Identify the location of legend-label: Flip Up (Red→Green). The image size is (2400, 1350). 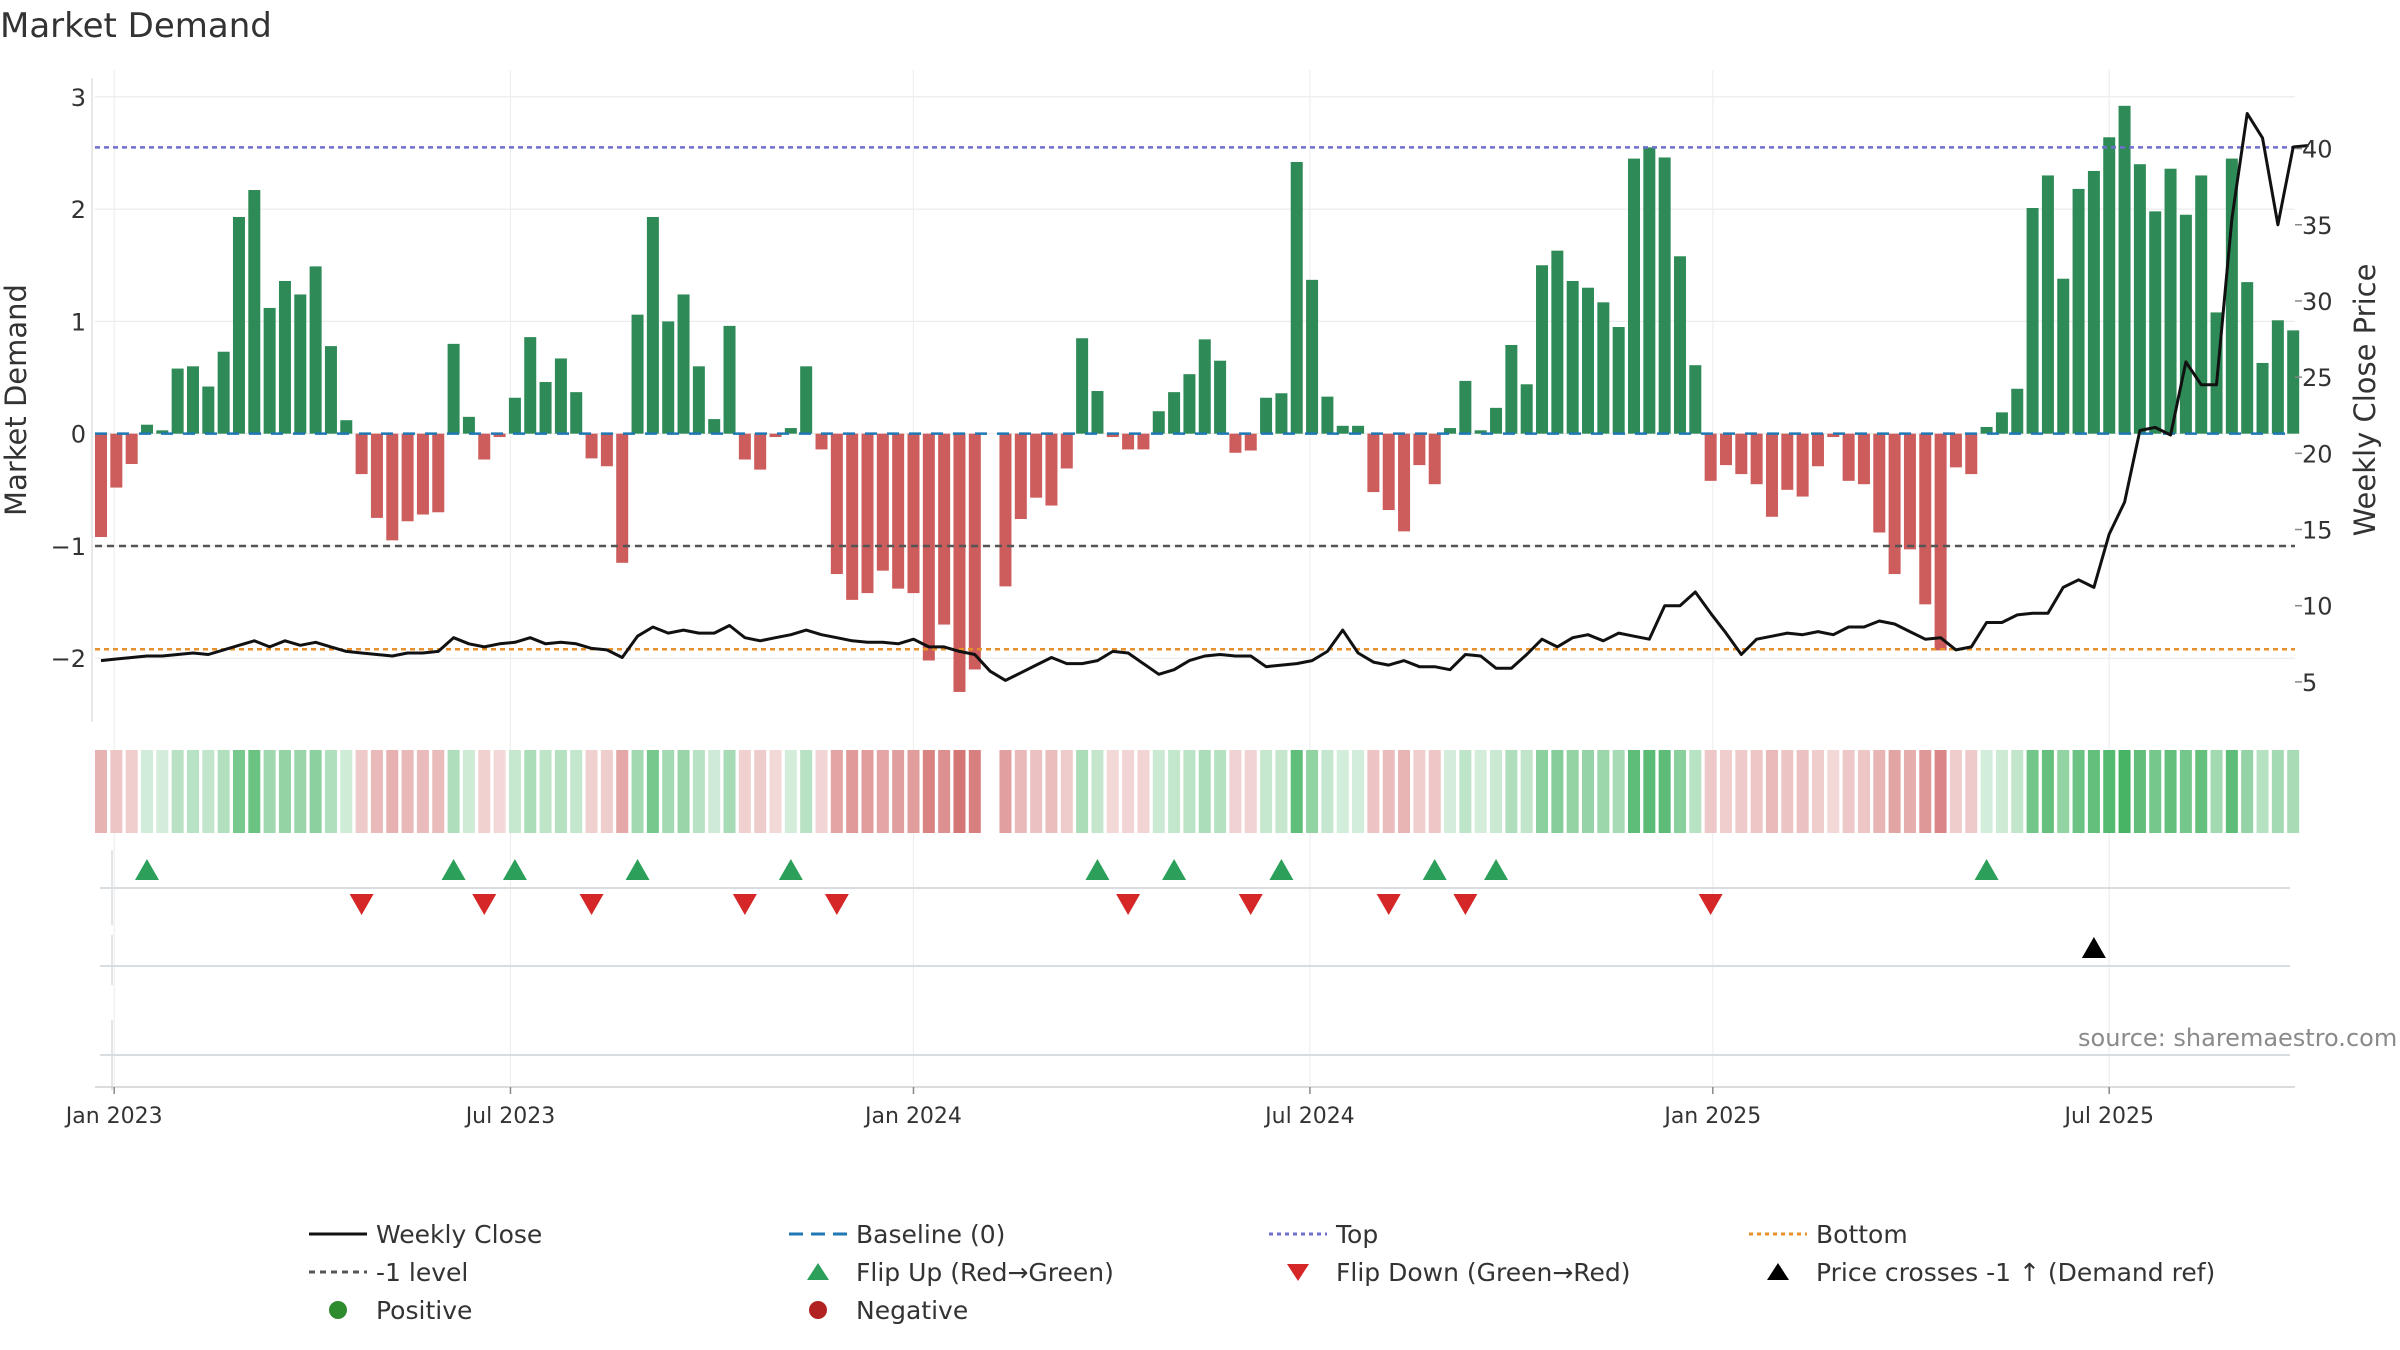
(985, 1272).